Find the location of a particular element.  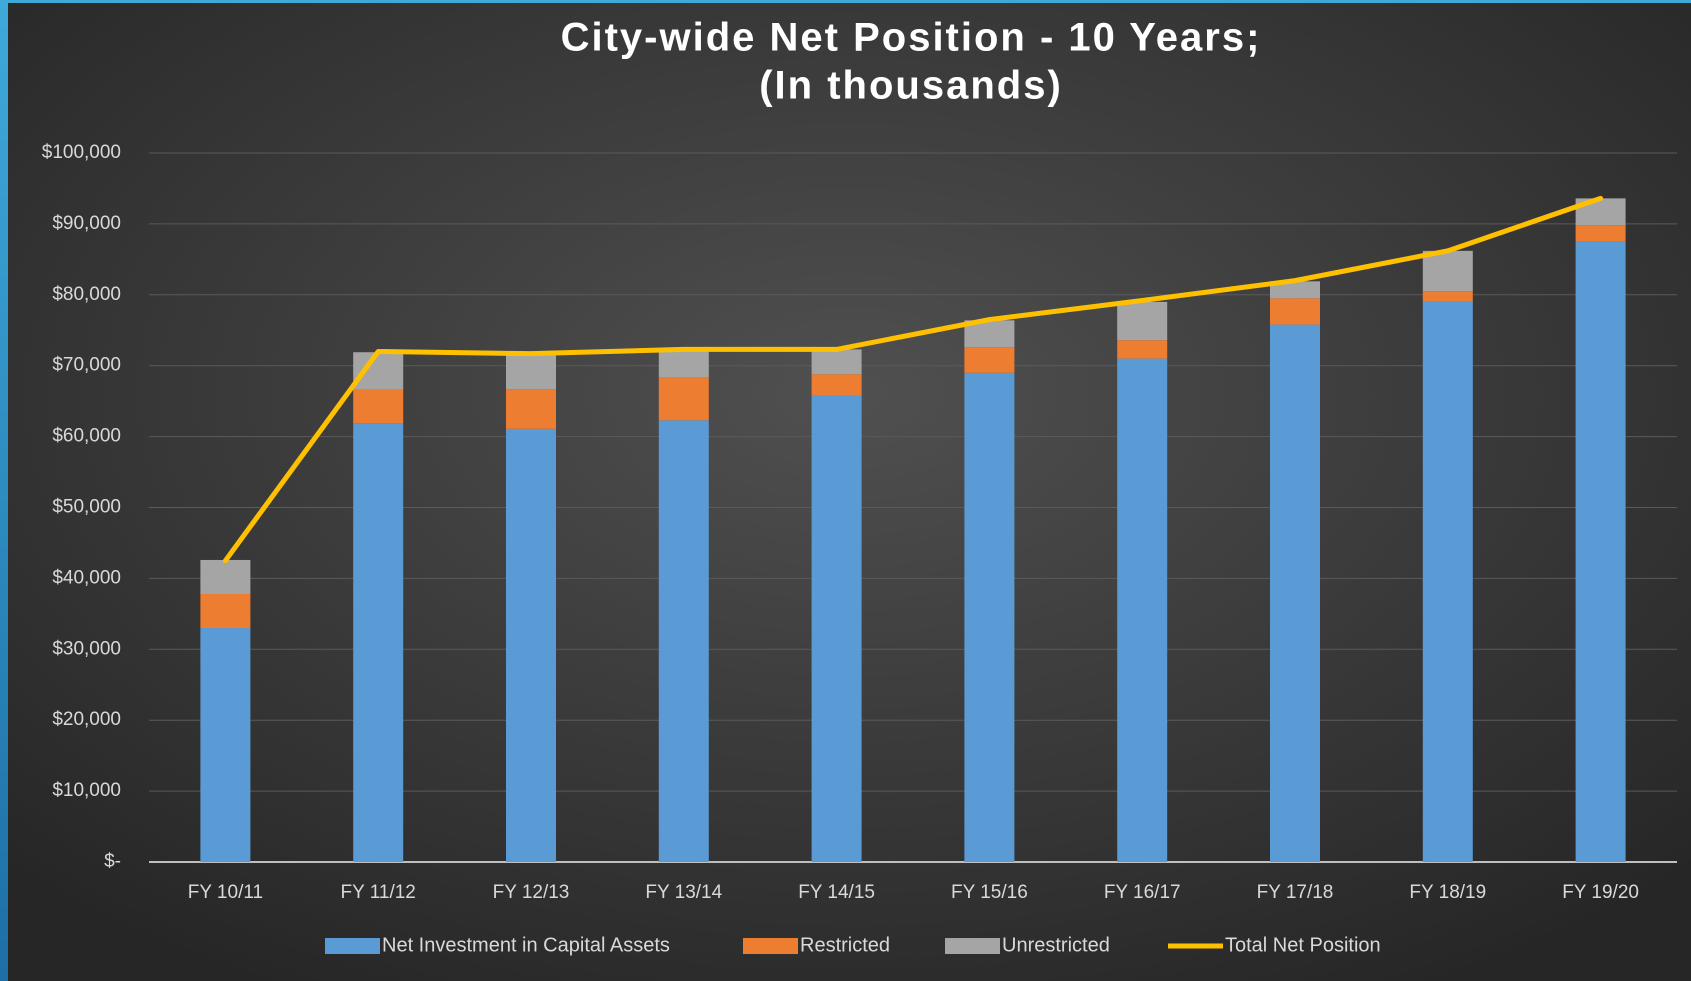

y-tick-label: $60,000 is located at coordinates (86, 436).